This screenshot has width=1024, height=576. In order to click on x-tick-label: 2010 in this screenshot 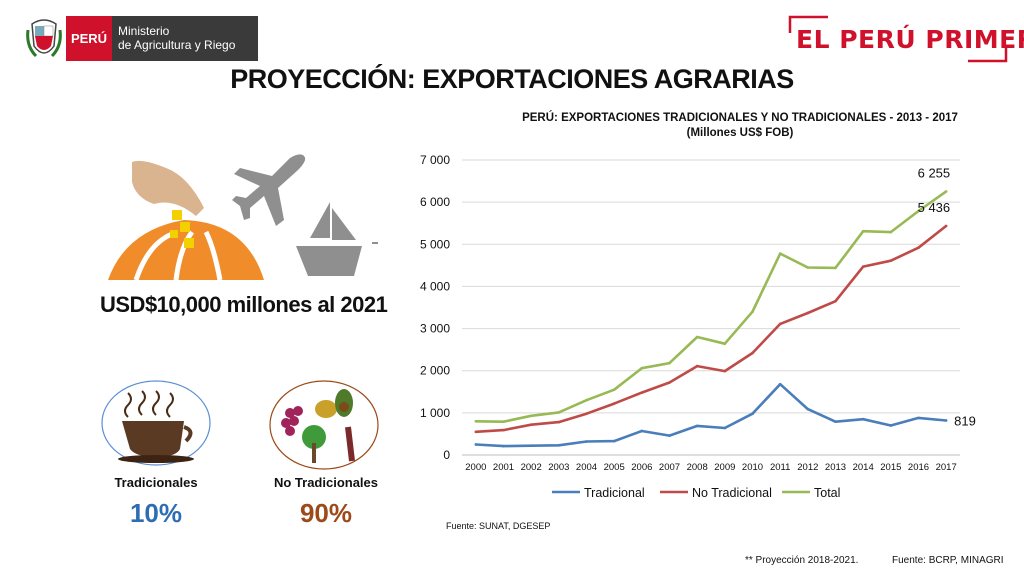, I will do `click(752, 467)`.